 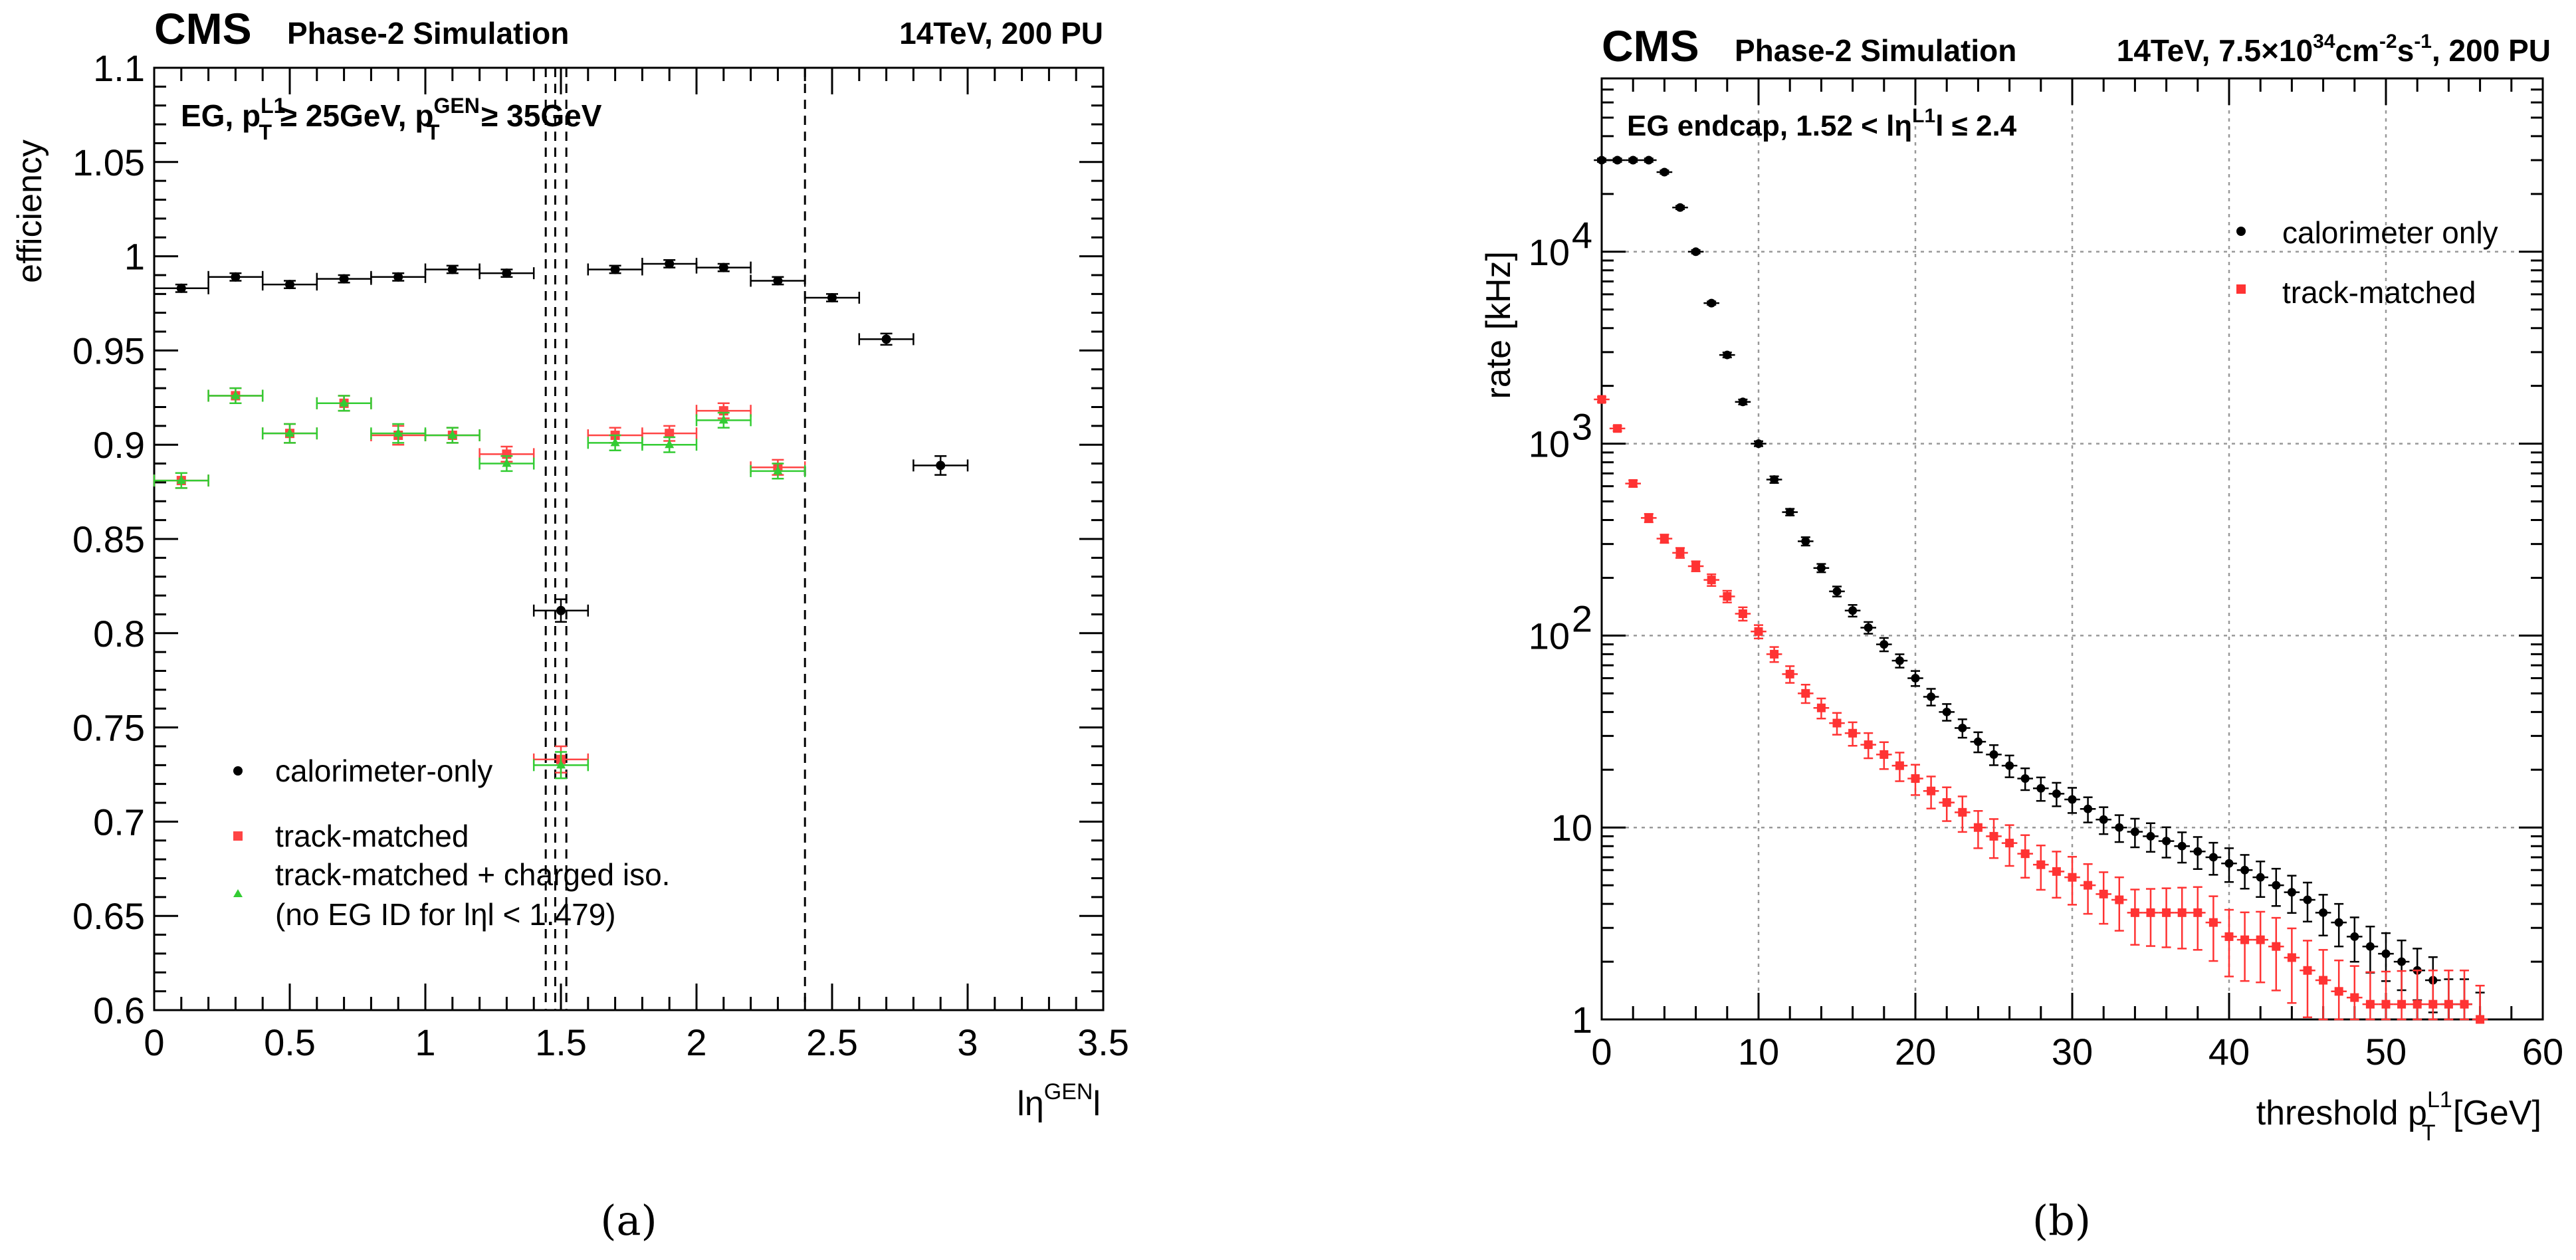 What do you see at coordinates (561, 1042) in the screenshot?
I see `x-tick-label: 1.5` at bounding box center [561, 1042].